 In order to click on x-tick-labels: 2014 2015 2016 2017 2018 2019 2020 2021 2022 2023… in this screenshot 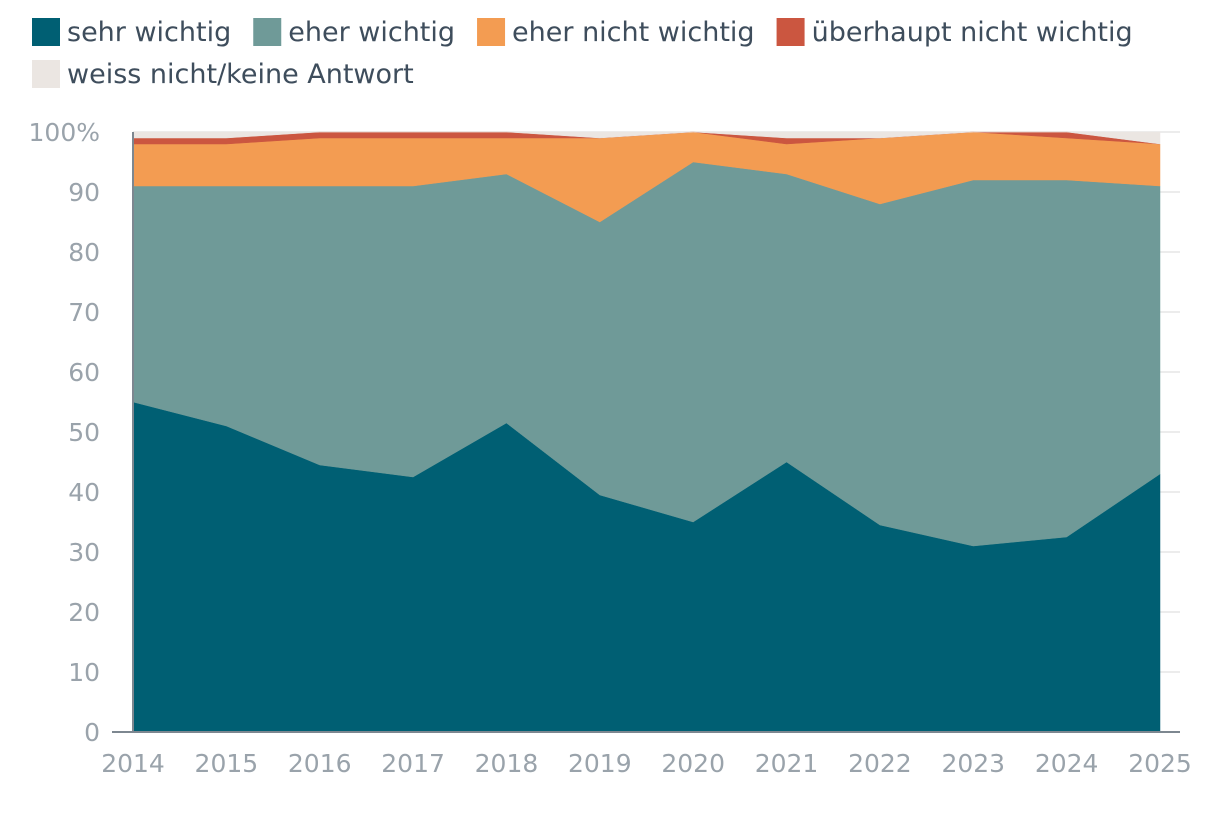, I will do `click(646, 763)`.